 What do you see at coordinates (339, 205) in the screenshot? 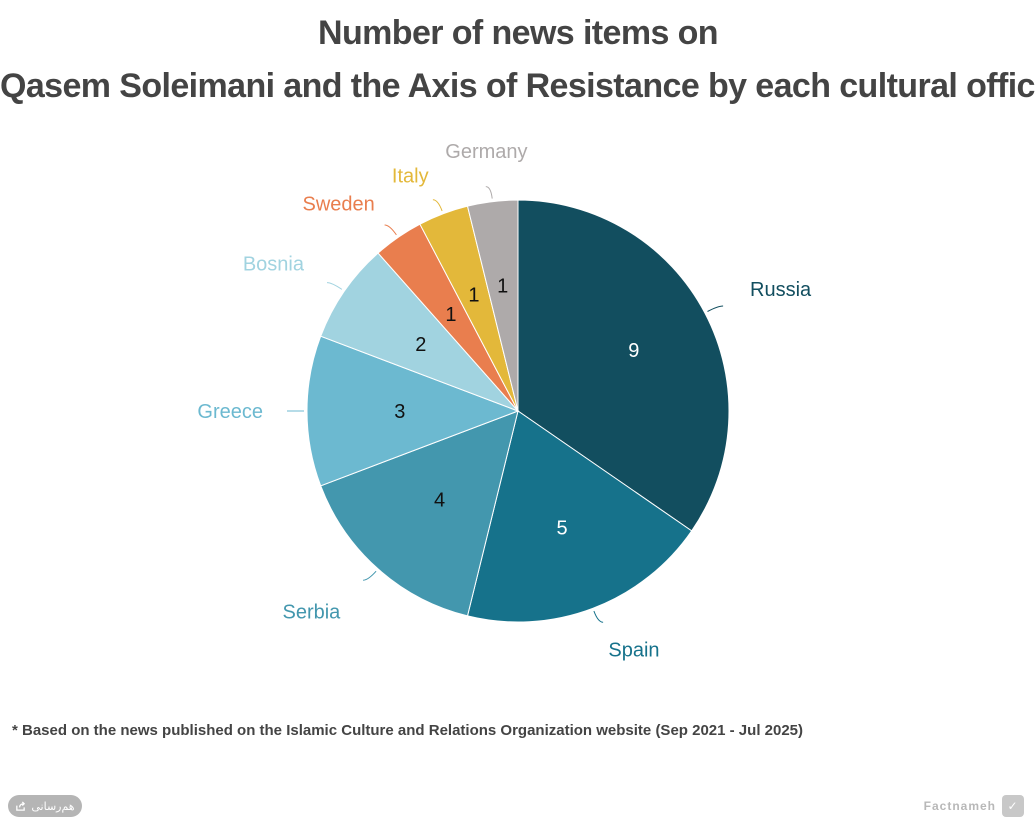
I see `category-label-sweden: Sweden` at bounding box center [339, 205].